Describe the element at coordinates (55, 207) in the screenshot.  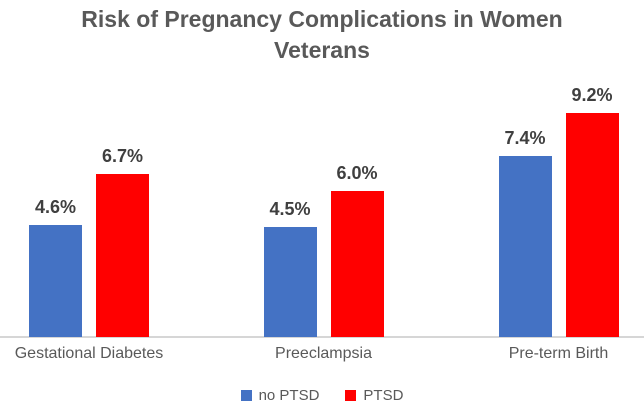
I see `bar-value-label: 4.6%` at that location.